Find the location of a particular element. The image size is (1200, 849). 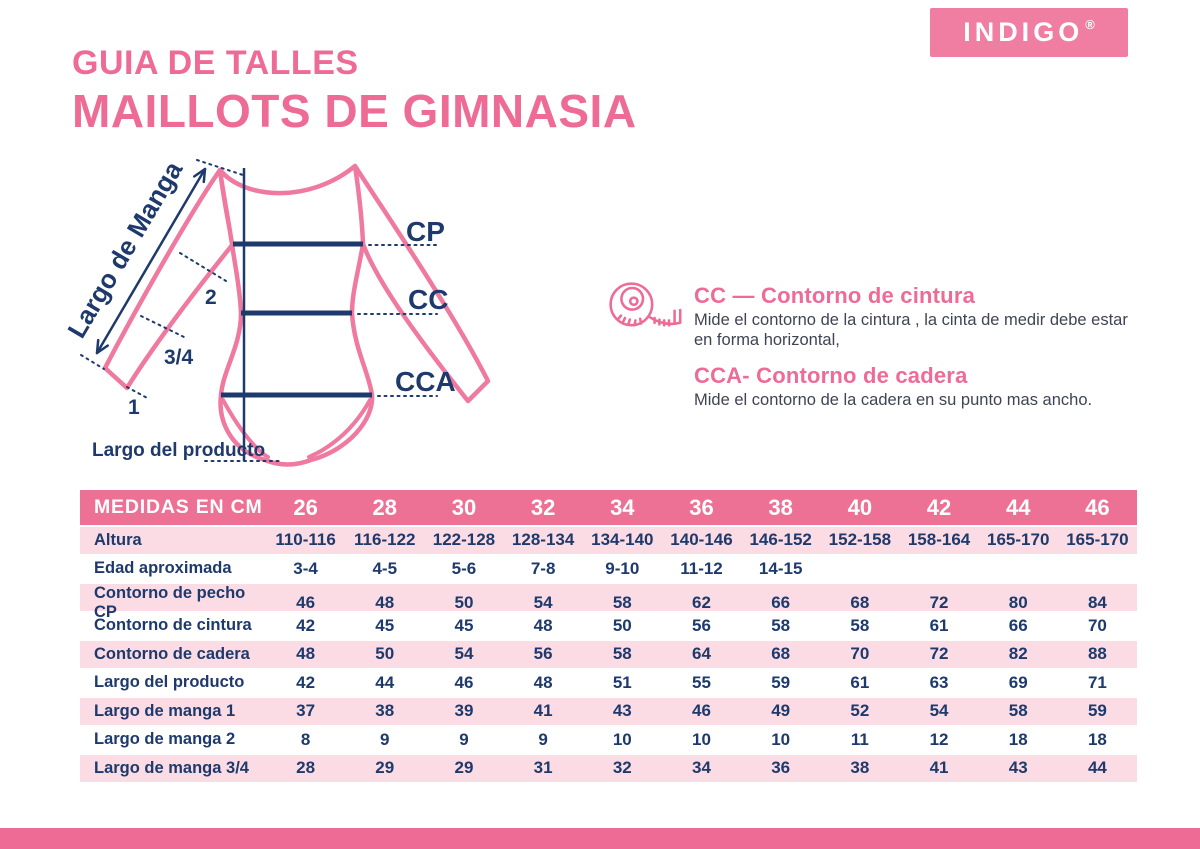

size-column-header: 26 is located at coordinates (305, 507).